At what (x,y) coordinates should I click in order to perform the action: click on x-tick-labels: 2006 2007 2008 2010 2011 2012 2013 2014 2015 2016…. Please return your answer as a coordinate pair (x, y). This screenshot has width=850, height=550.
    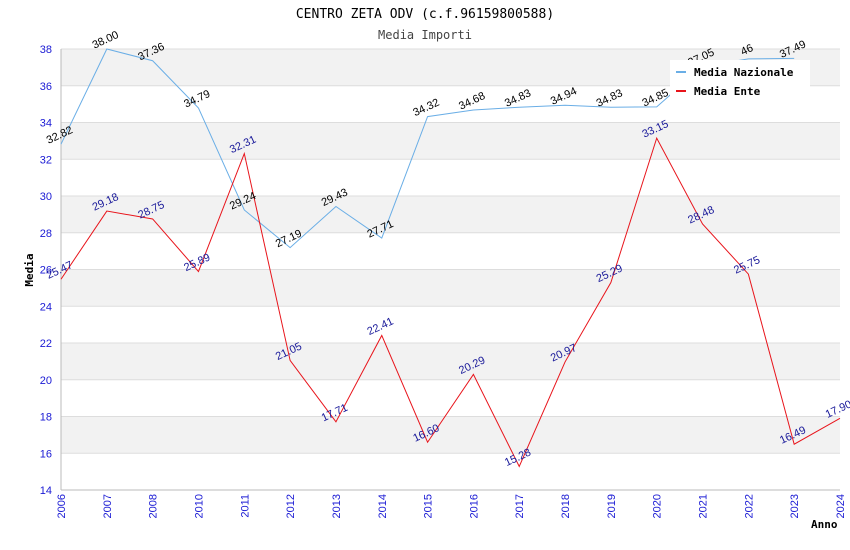
    Looking at the image, I should click on (451, 506).